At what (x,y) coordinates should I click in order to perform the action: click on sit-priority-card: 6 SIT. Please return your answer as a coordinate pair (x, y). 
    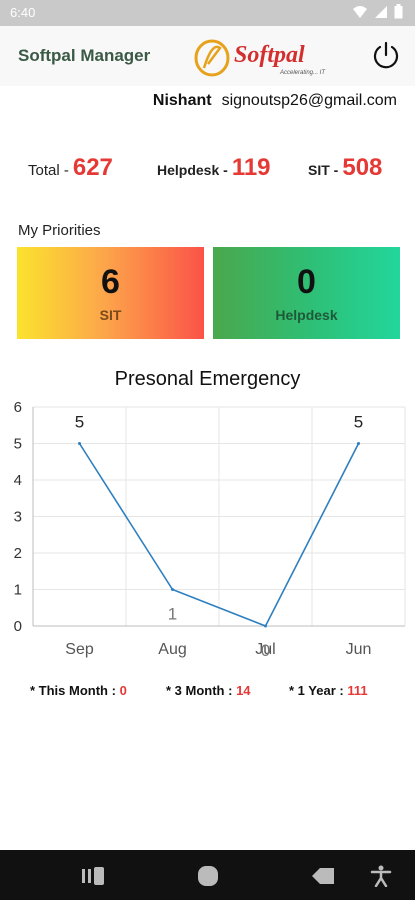
    Looking at the image, I should click on (110, 293).